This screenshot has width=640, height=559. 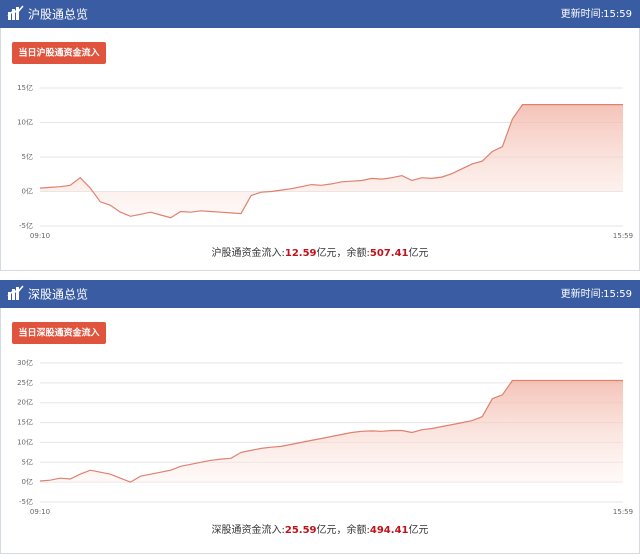 I want to click on inflow-button-label: 当日沪股通资金流入, so click(x=58, y=53).